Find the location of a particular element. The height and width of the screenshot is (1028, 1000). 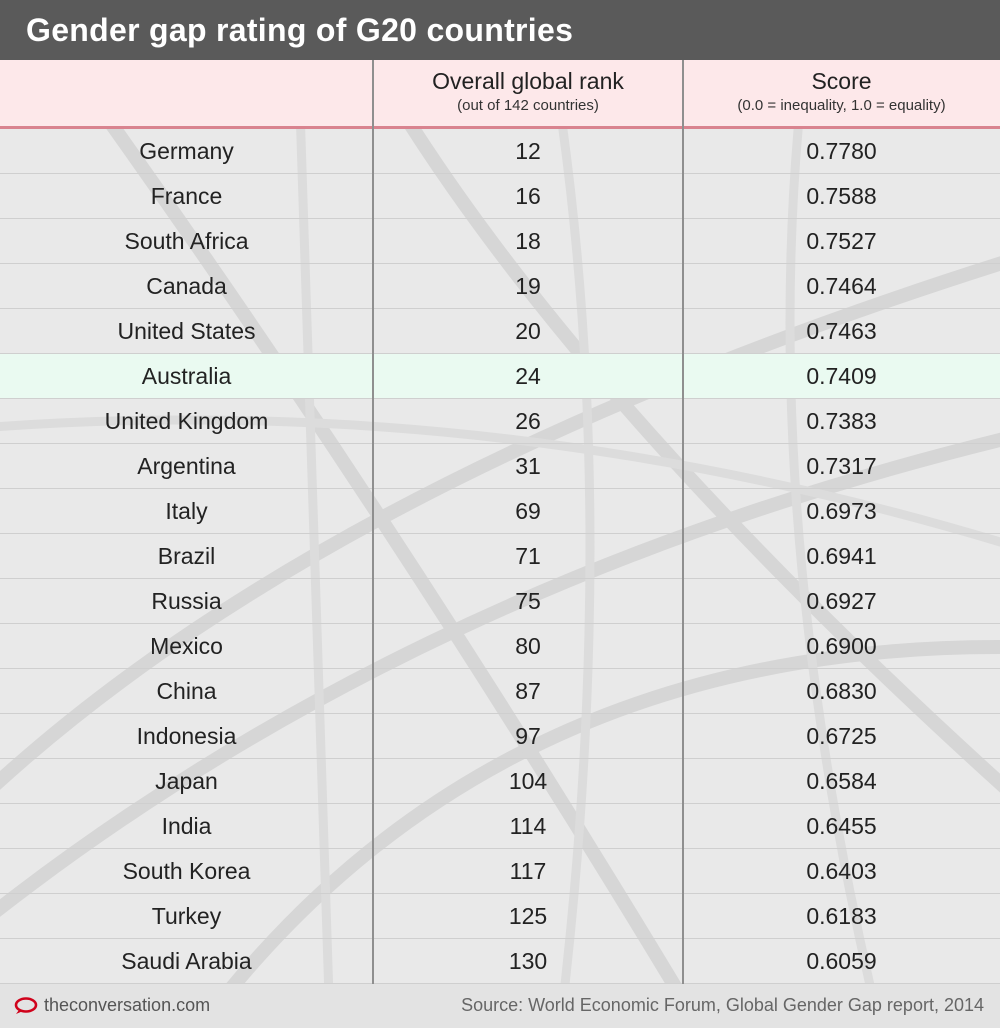

site-name: theconversation.com is located at coordinates (127, 1005).